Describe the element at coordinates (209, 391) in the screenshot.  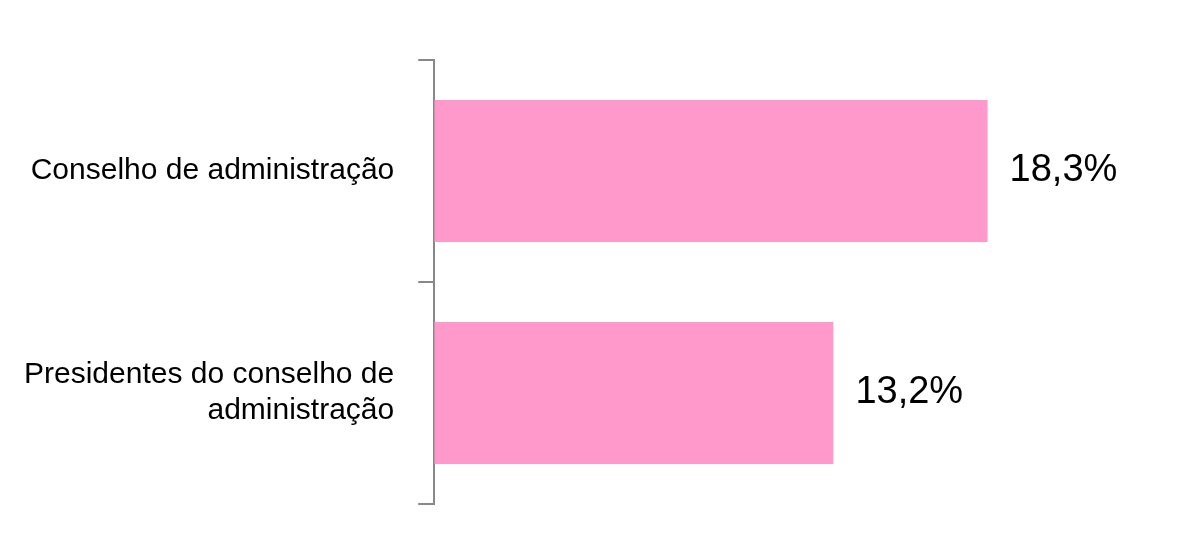
I see `y-tick-label: Presidentes do conselho de administração` at that location.